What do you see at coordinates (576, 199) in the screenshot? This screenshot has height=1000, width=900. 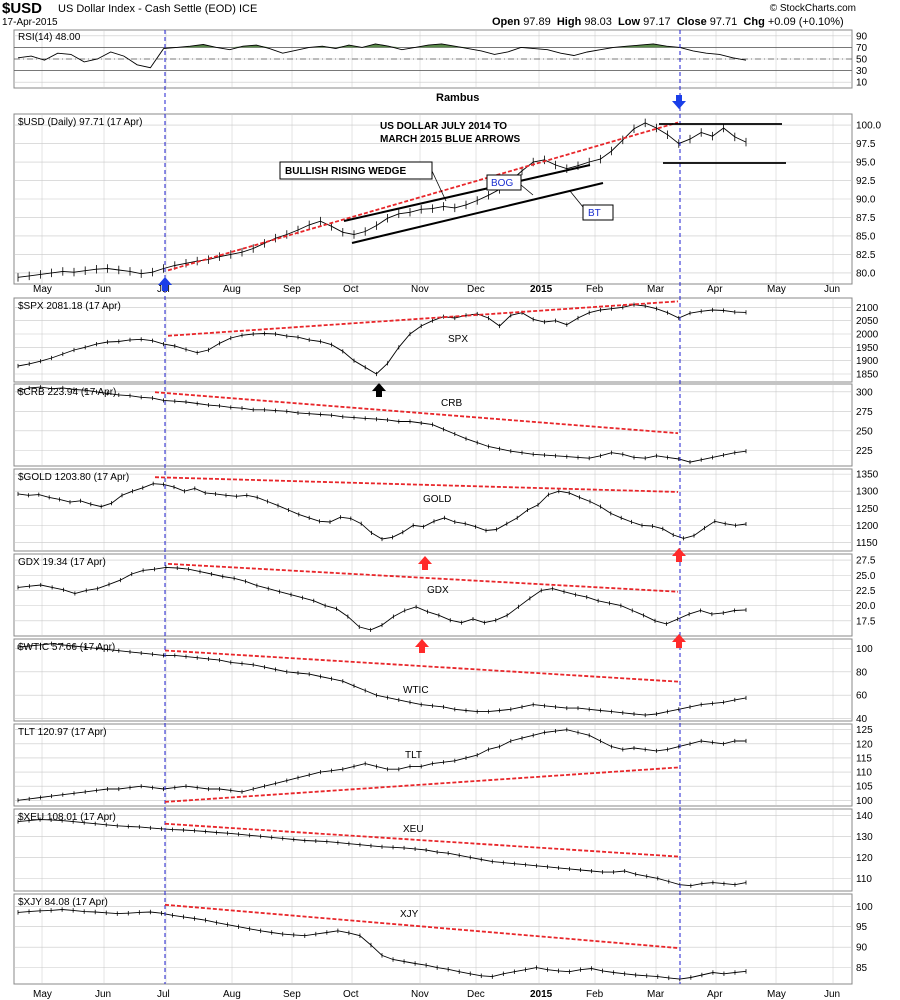 I see `bt-callout-pointer` at bounding box center [576, 199].